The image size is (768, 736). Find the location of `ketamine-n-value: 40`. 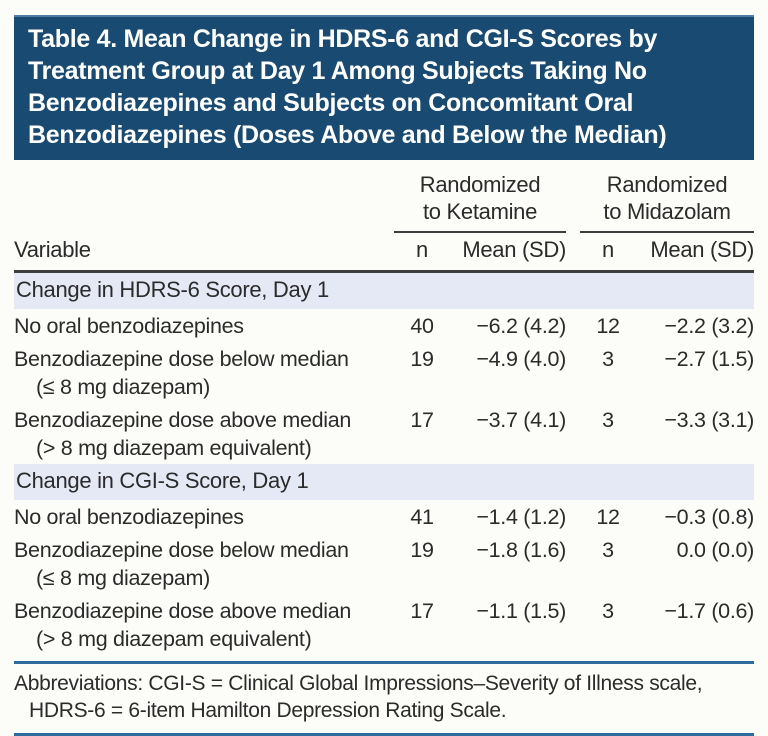

ketamine-n-value: 40 is located at coordinates (422, 326).